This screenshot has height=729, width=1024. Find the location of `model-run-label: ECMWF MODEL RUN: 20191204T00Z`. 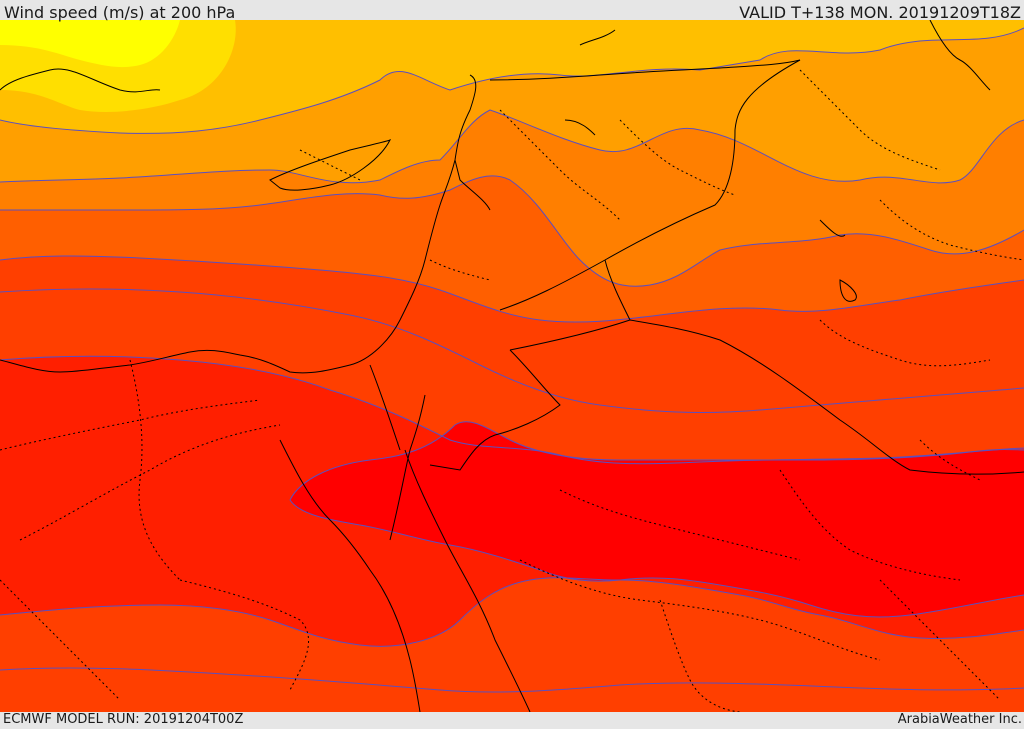

model-run-label: ECMWF MODEL RUN: 20191204T00Z is located at coordinates (123, 719).